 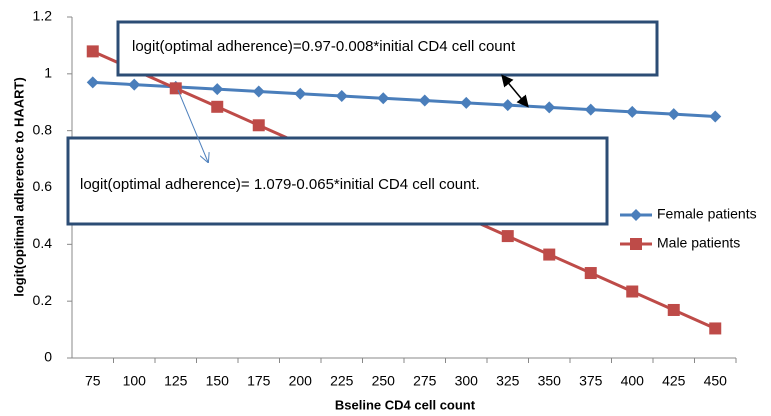 I want to click on x-tick-label: 300, so click(x=467, y=381).